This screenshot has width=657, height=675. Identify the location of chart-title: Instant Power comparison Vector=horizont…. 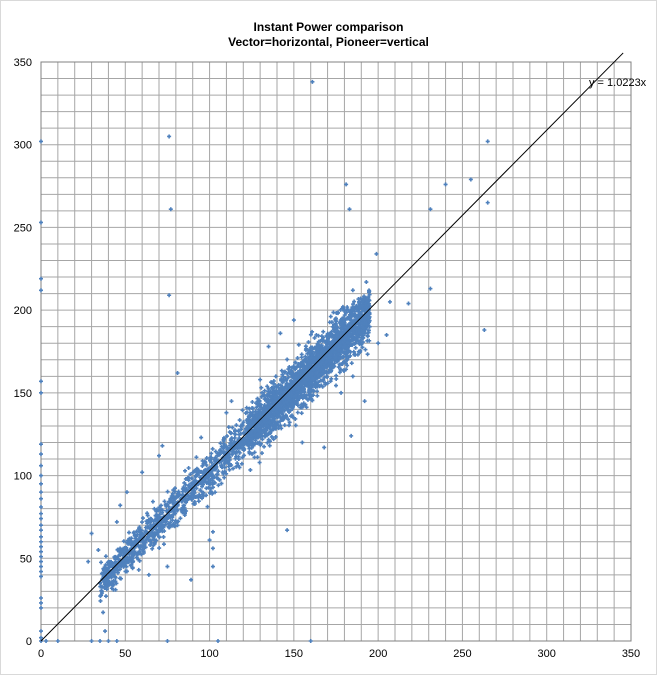
(328, 35).